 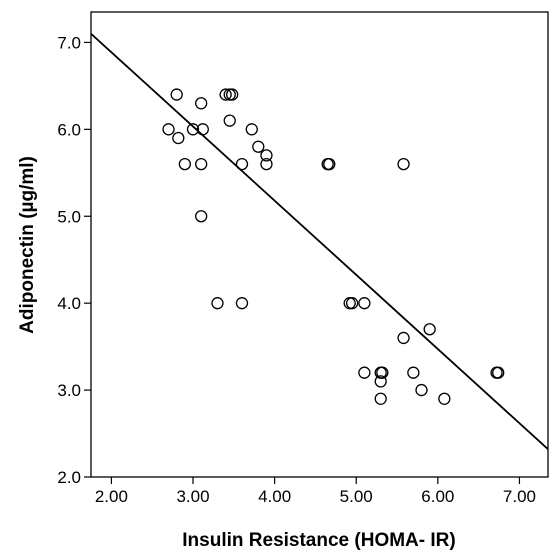 I want to click on y-tick-label: 7.0, so click(x=69, y=42).